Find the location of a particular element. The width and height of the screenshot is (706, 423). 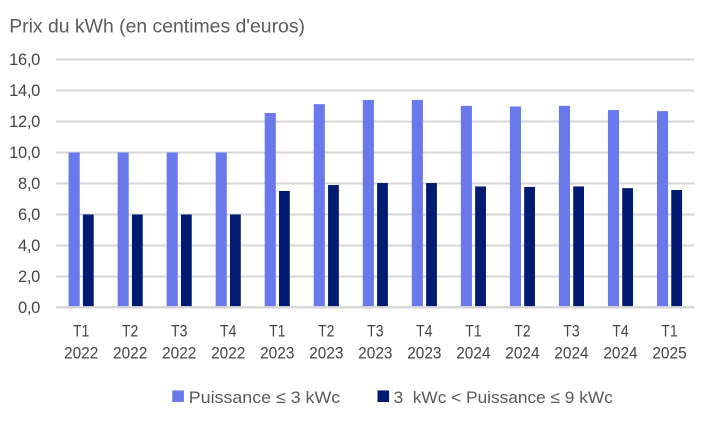

svg-text: 6,0 is located at coordinates (29, 215).